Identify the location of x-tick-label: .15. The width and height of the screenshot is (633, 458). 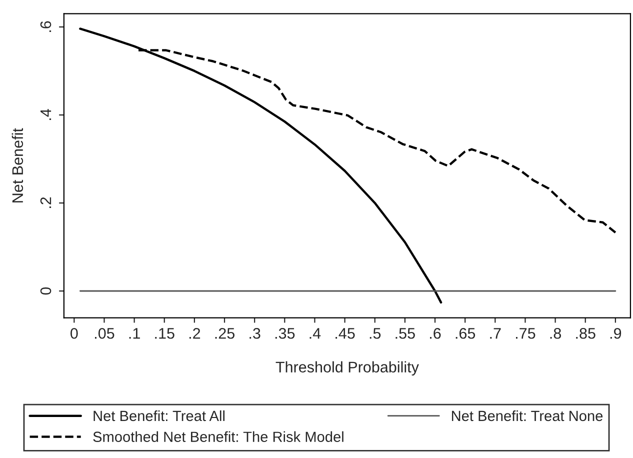
(164, 333).